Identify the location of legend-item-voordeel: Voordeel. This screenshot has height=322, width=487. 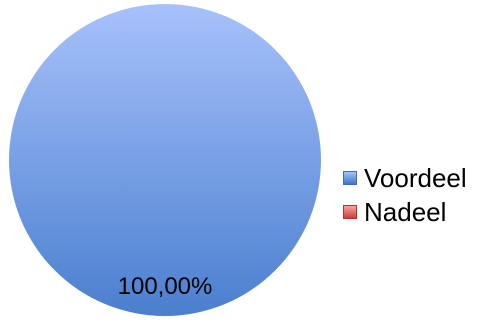
(413, 179).